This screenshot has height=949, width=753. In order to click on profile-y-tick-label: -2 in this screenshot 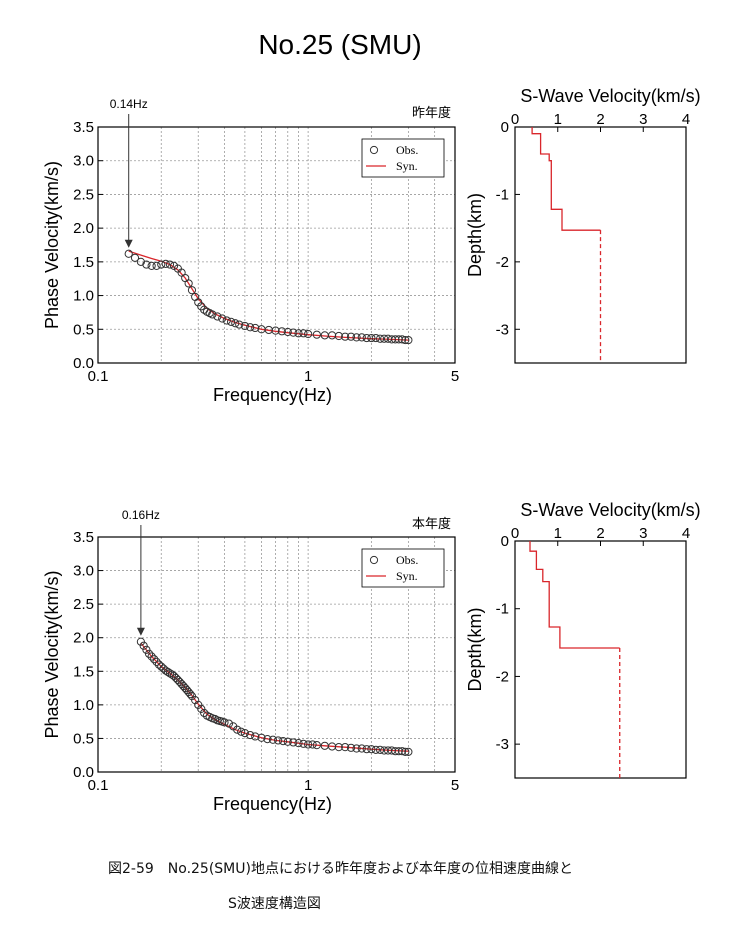, I will do `click(502, 676)`.